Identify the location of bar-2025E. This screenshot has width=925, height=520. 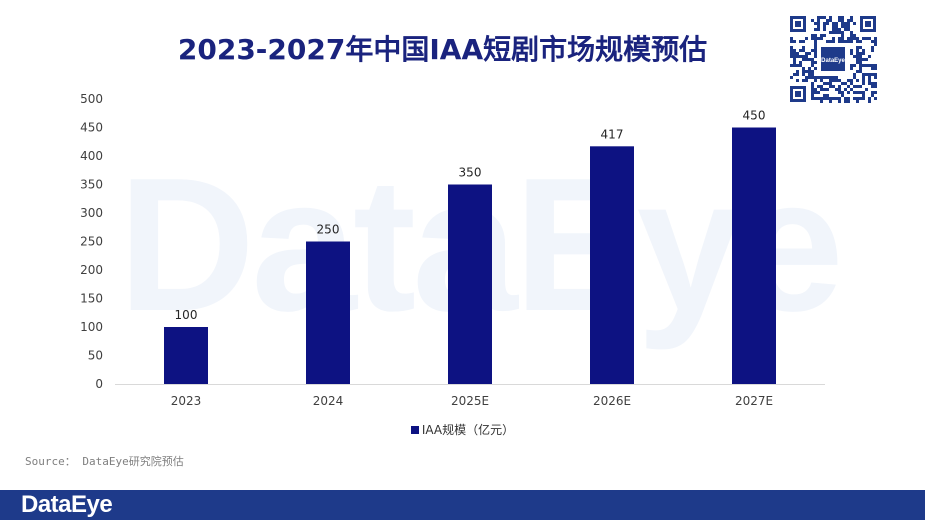
(470, 284).